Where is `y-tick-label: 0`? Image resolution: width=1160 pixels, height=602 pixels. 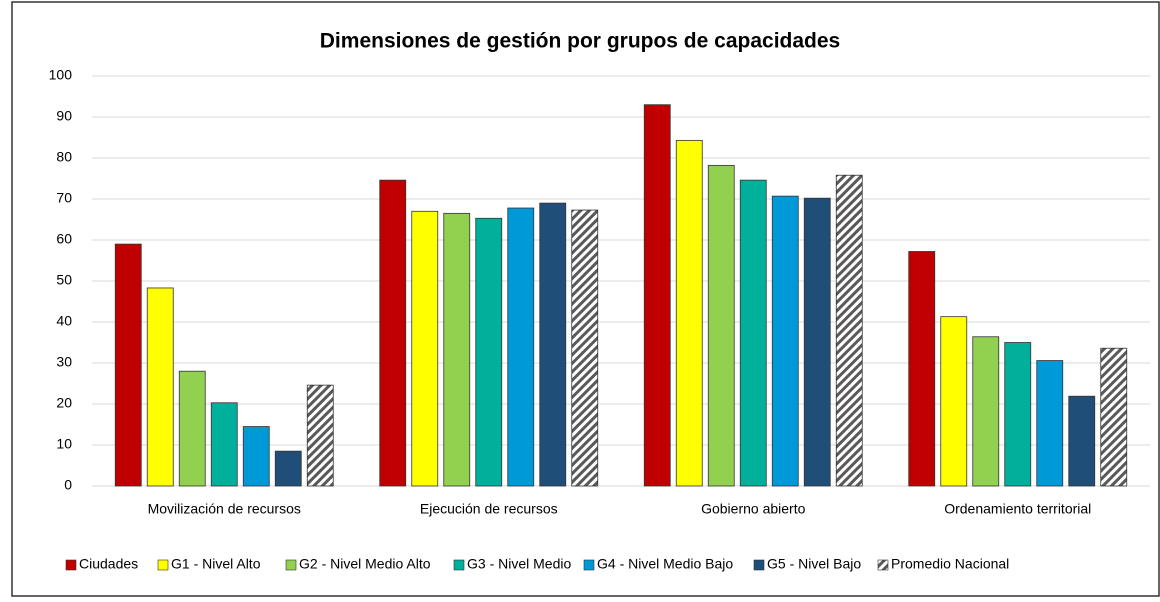 y-tick-label: 0 is located at coordinates (68, 485).